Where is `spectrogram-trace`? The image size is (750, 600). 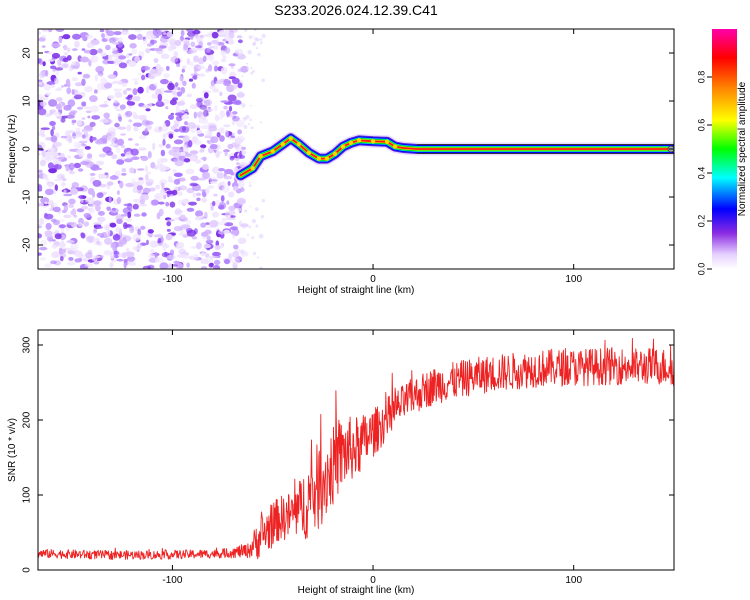 spectrogram-trace is located at coordinates (454, 156).